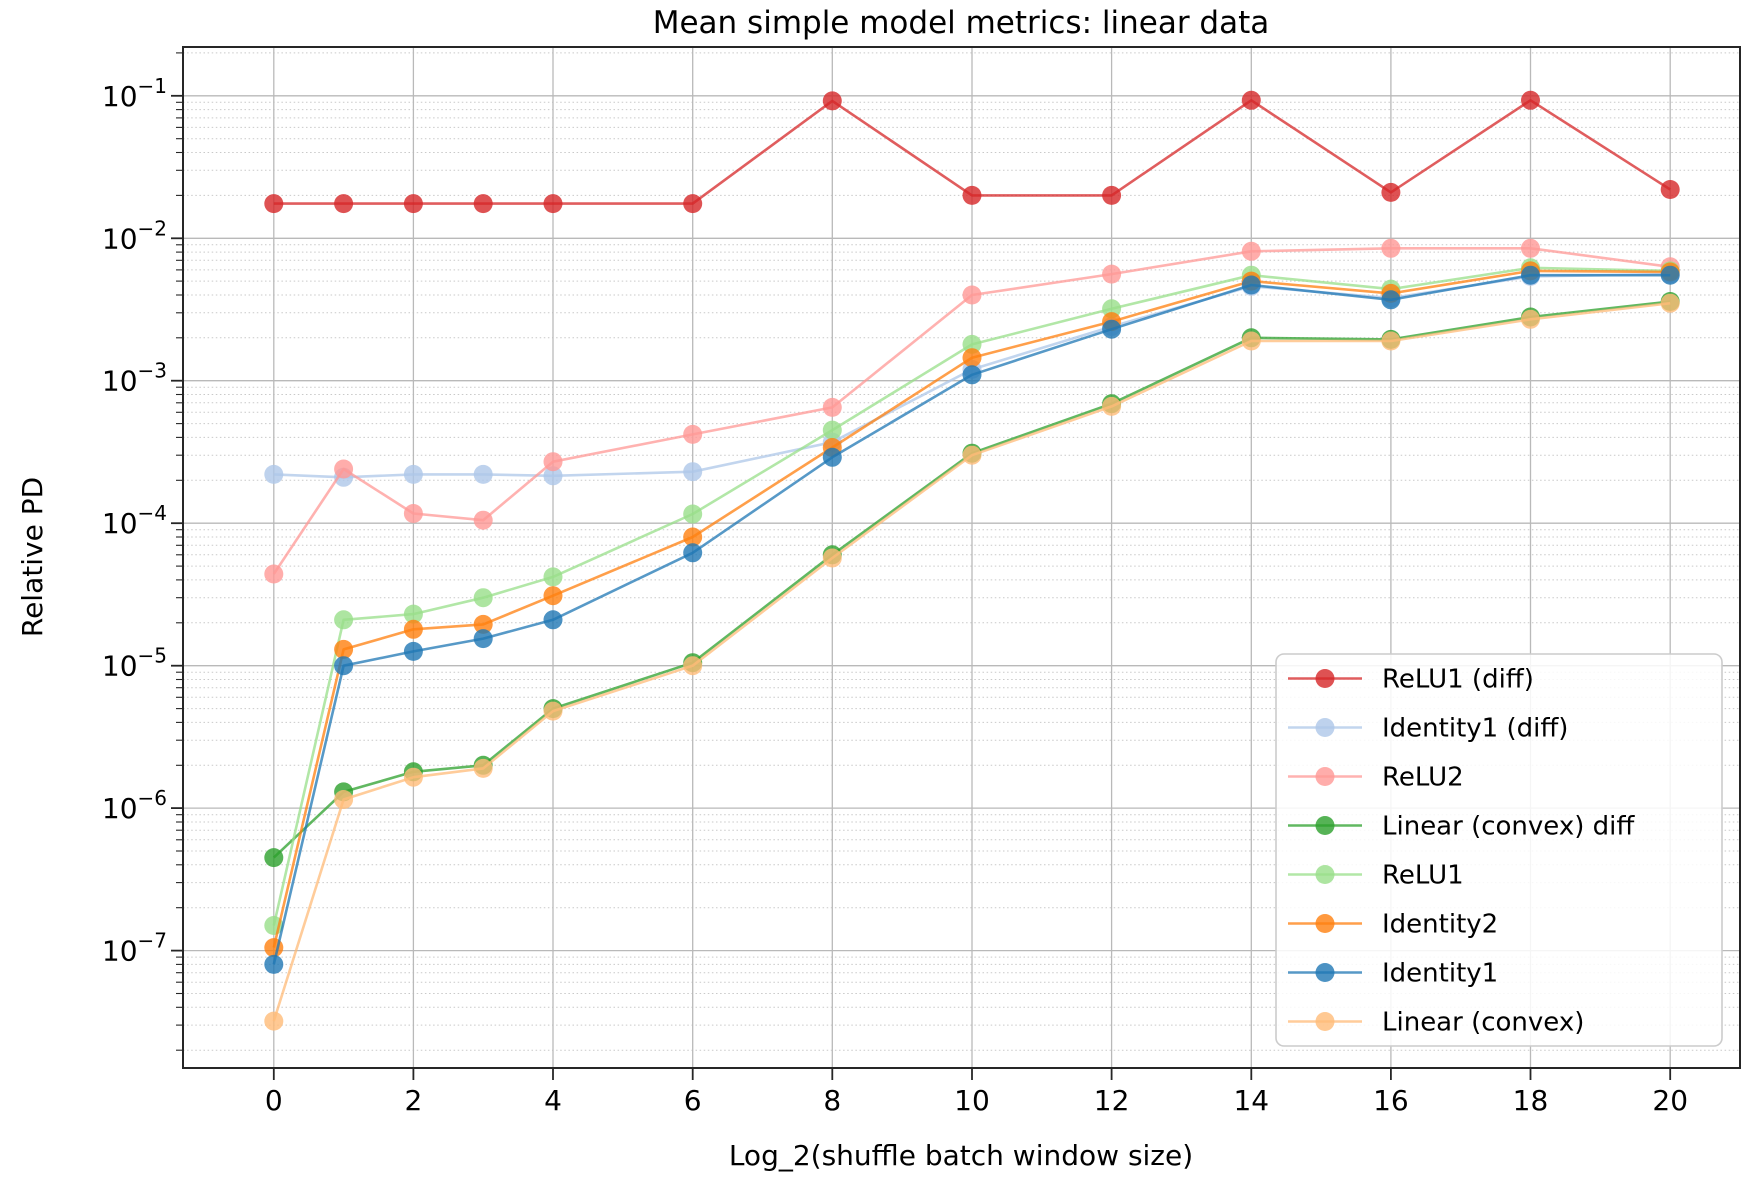 The width and height of the screenshot is (1754, 1183). Describe the element at coordinates (413, 474) in the screenshot. I see `data-point-identity1-diff-x2` at that location.